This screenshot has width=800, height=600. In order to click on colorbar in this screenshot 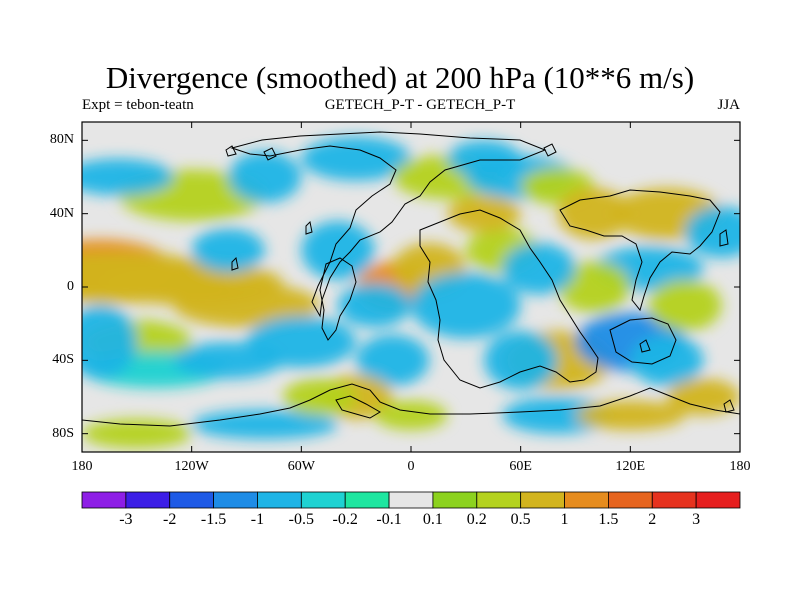, I will do `click(411, 500)`.